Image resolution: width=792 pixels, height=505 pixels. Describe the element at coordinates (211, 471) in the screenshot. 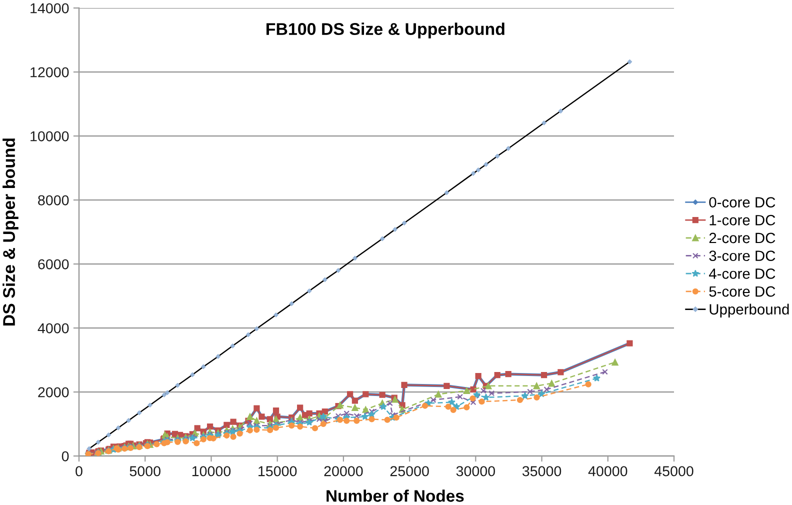

I see `x-tick-label: 10000` at that location.